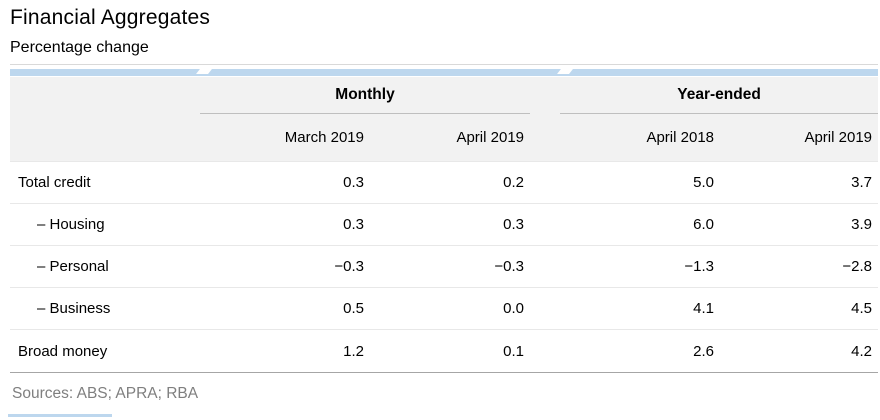 This screenshot has height=420, width=880. What do you see at coordinates (365, 95) in the screenshot?
I see `group-header-monthly: Monthly` at bounding box center [365, 95].